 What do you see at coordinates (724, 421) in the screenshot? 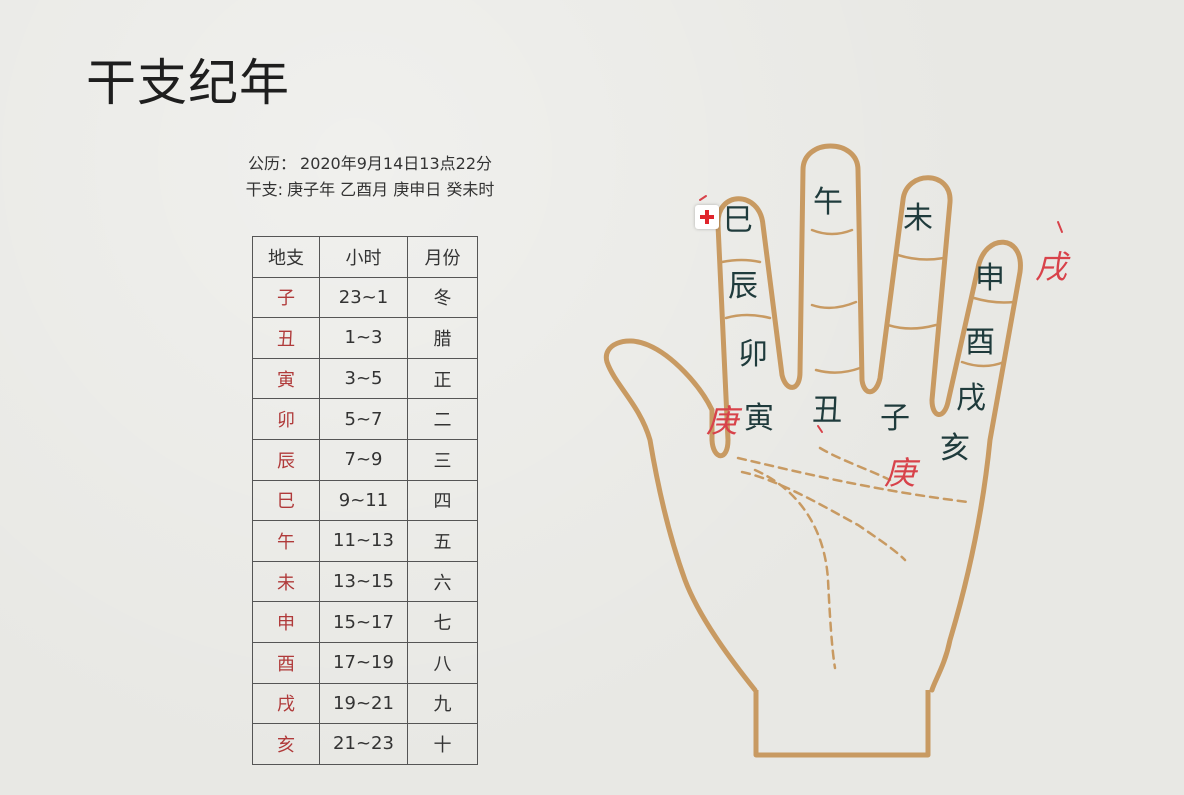
I see `note-geng-left: 庚` at bounding box center [724, 421].